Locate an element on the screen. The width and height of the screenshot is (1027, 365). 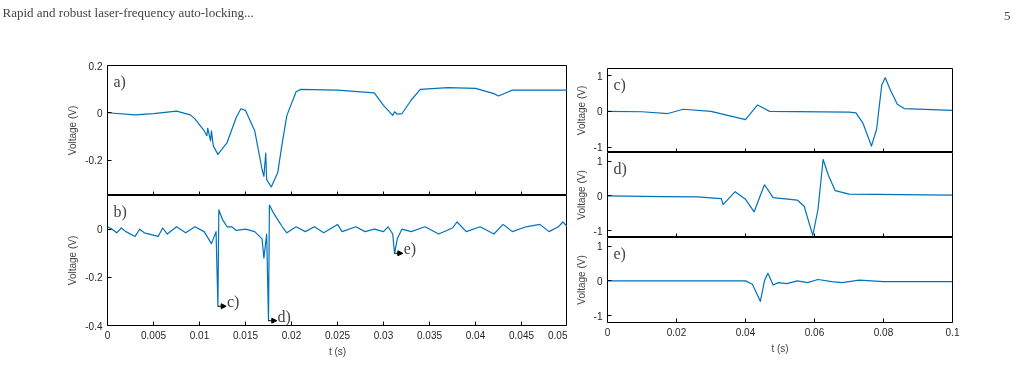
x-tick-label: 0.05 is located at coordinates (558, 335).